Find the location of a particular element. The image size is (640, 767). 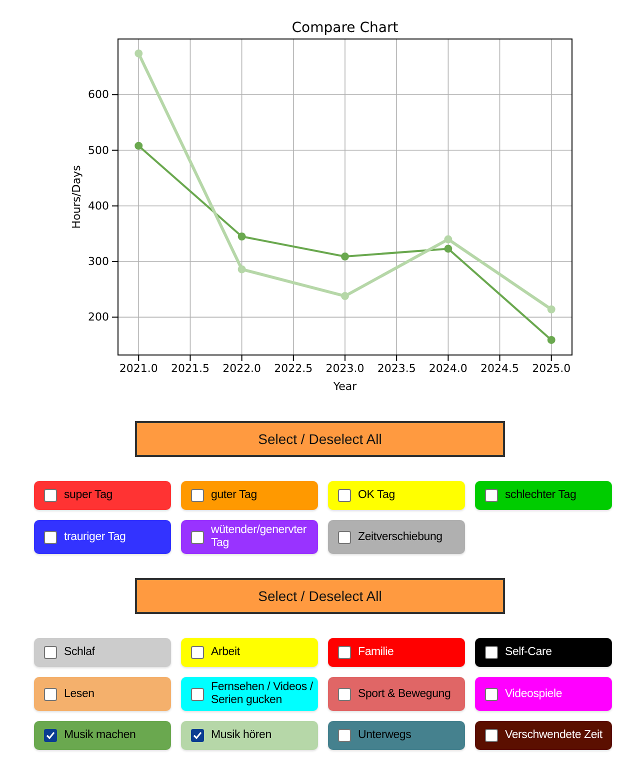

x-tick-label: 2022.5 is located at coordinates (293, 368).